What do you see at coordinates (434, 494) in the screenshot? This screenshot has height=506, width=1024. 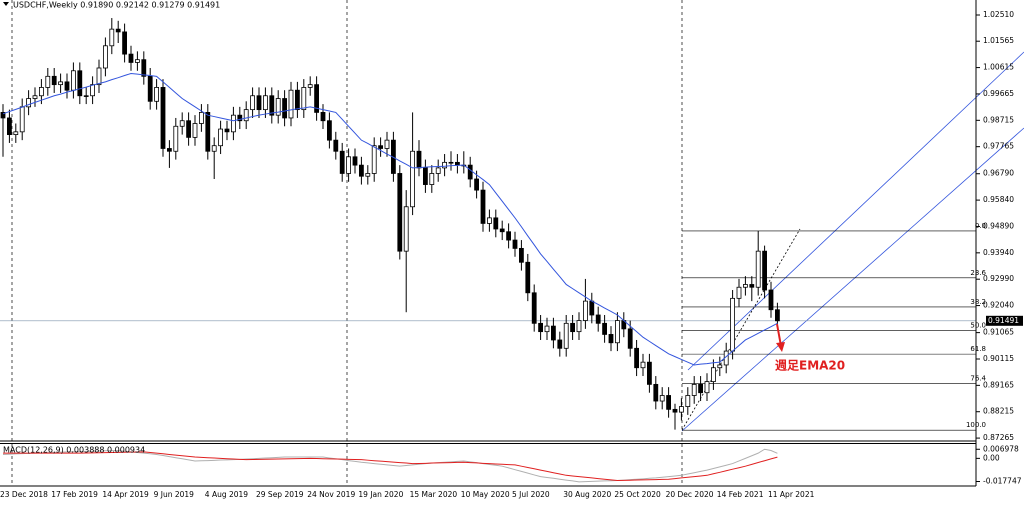 I see `x-tick-label: 15 Mar 2020` at bounding box center [434, 494].